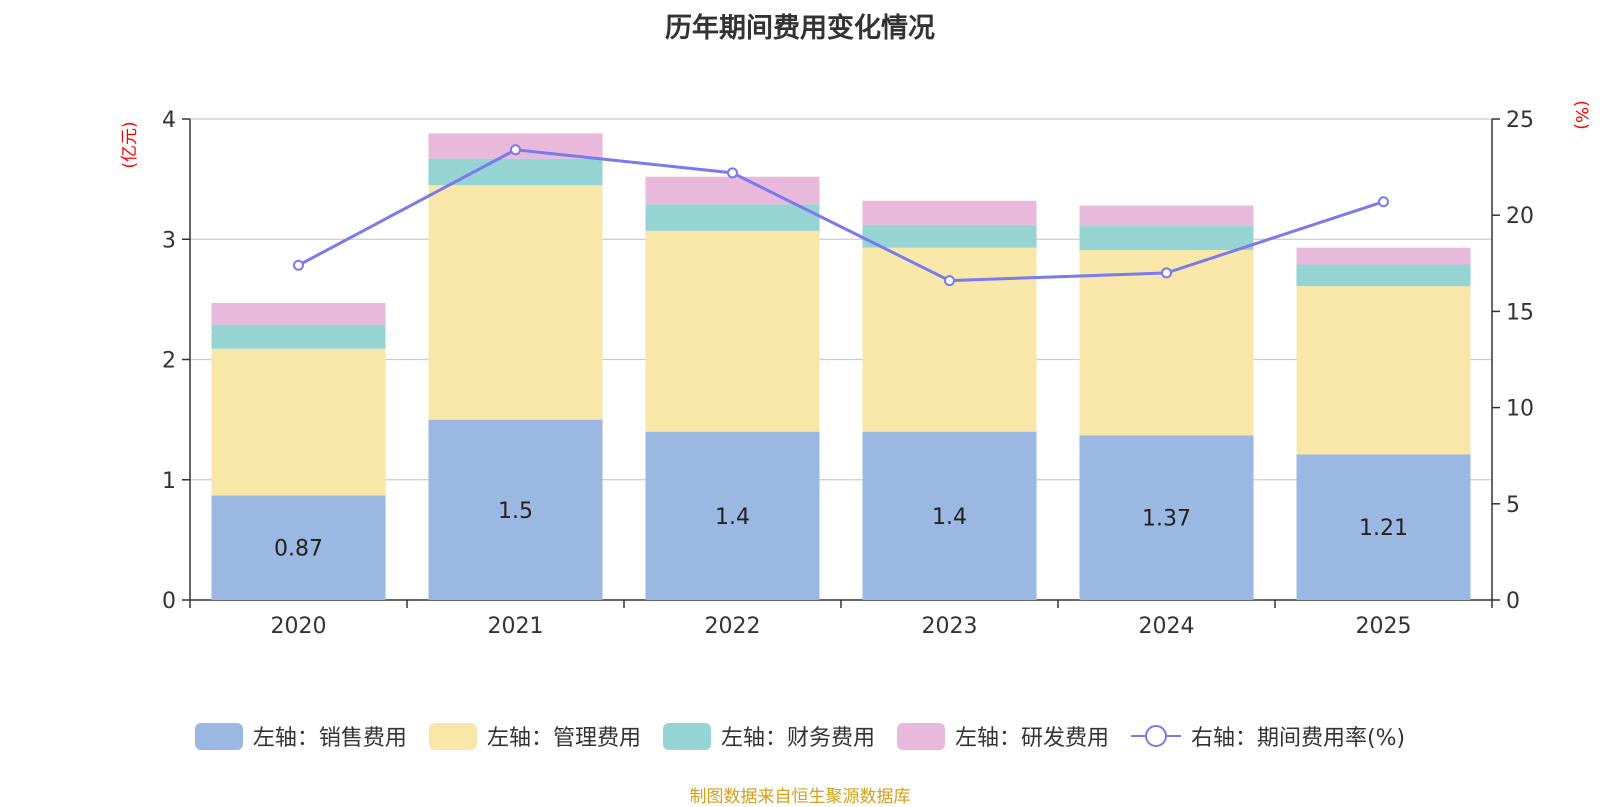 The width and height of the screenshot is (1600, 807). What do you see at coordinates (840, 215) in the screenshot?
I see `line-rate` at bounding box center [840, 215].